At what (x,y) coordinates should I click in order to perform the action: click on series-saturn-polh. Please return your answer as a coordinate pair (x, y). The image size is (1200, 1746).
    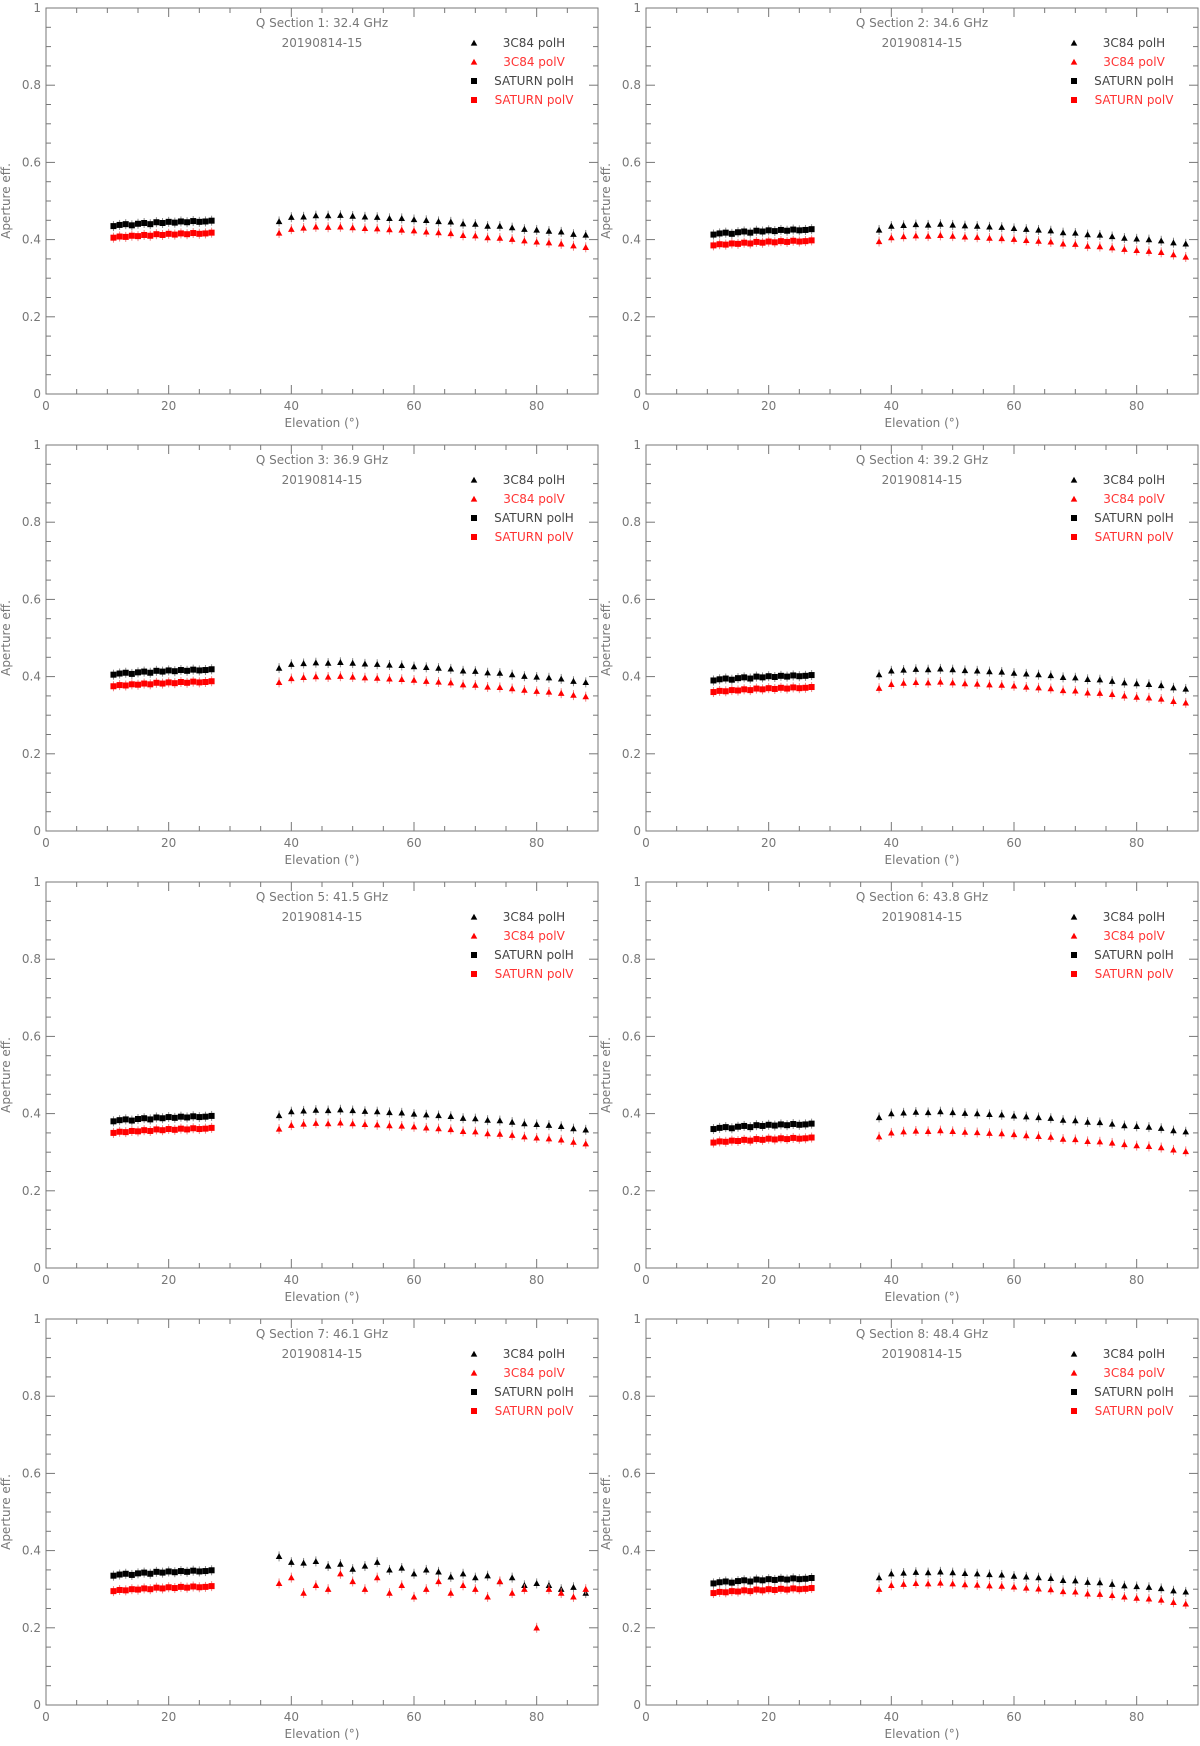
    Looking at the image, I should click on (162, 672).